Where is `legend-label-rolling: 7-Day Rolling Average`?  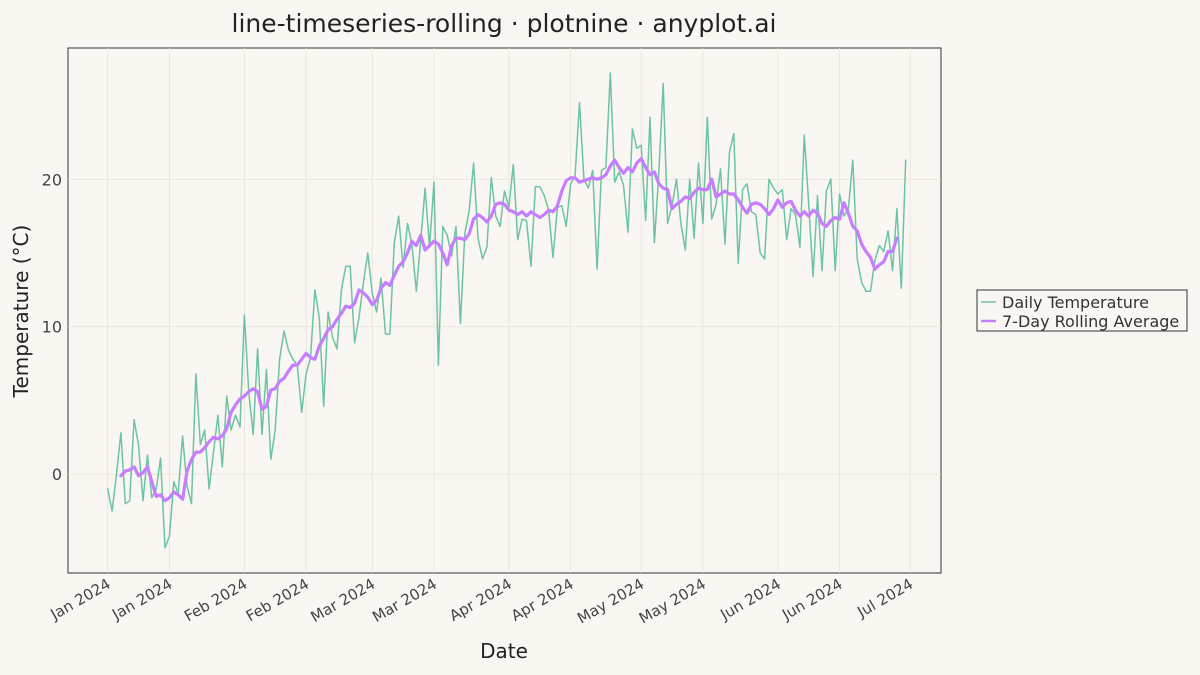 legend-label-rolling: 7-Day Rolling Average is located at coordinates (1090, 321).